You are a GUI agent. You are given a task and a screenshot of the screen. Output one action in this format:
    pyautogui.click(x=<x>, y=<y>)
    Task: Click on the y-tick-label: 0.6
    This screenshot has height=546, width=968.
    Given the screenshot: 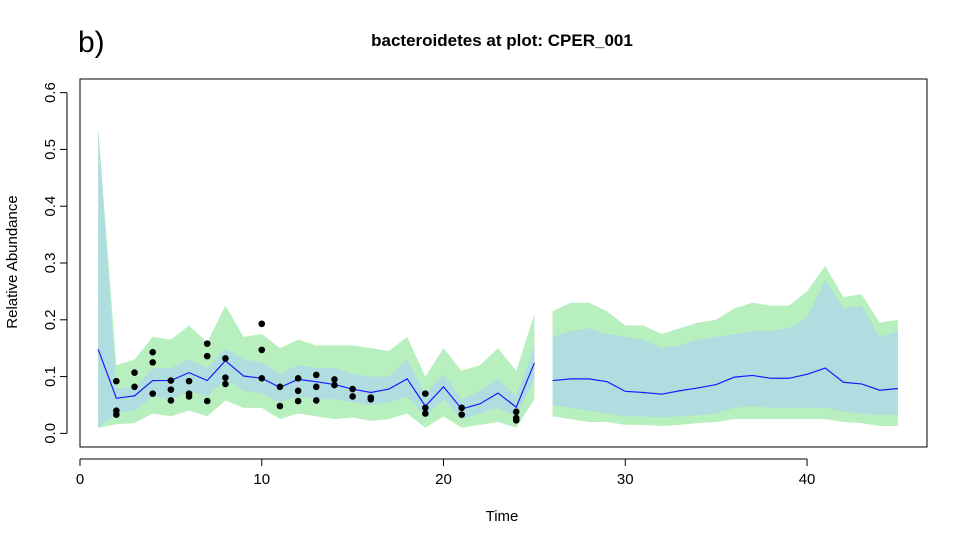 What is the action you would take?
    pyautogui.click(x=50, y=92)
    